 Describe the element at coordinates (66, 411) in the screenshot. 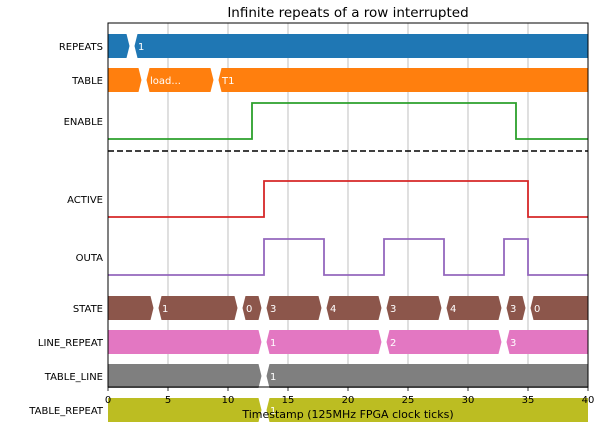

I see `signal-name-label: TABLE_REPEAT` at that location.